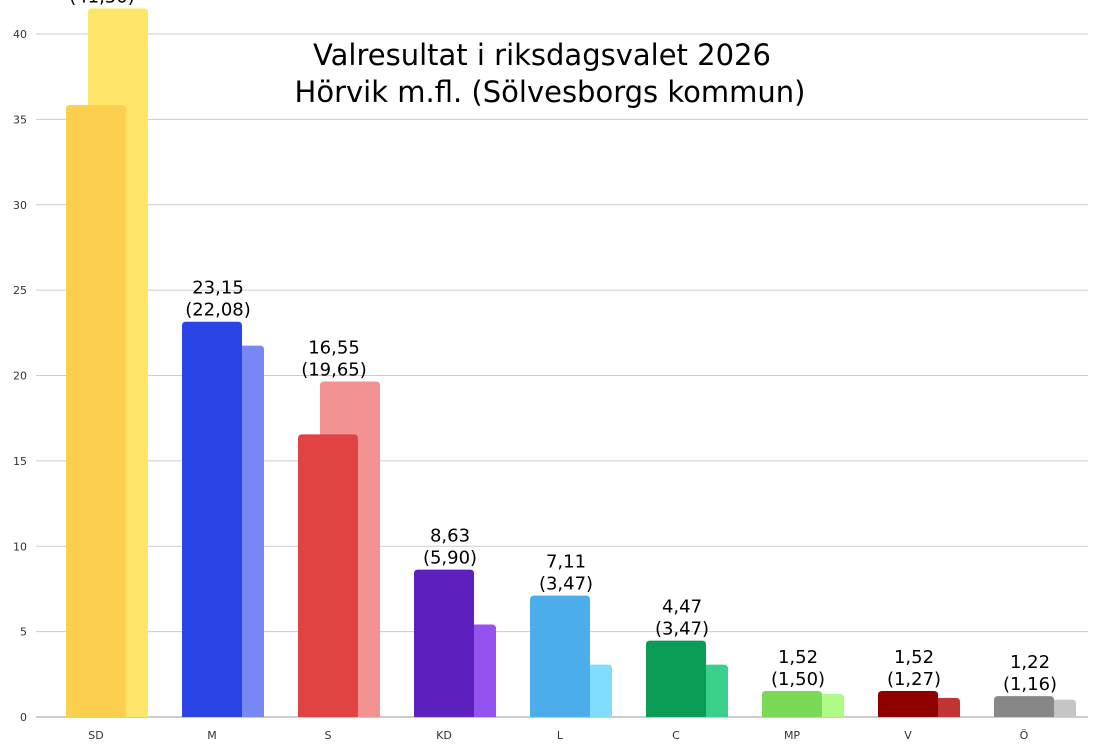  I want to click on x-category-label: L, so click(560, 735).